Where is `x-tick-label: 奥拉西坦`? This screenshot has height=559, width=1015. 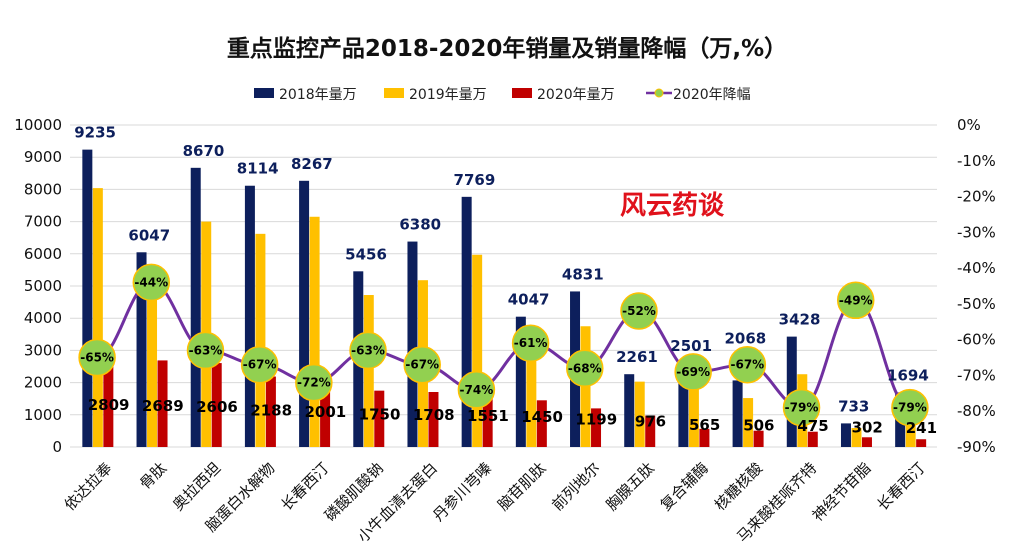 x-tick-label: 奥拉西坦 is located at coordinates (196, 486).